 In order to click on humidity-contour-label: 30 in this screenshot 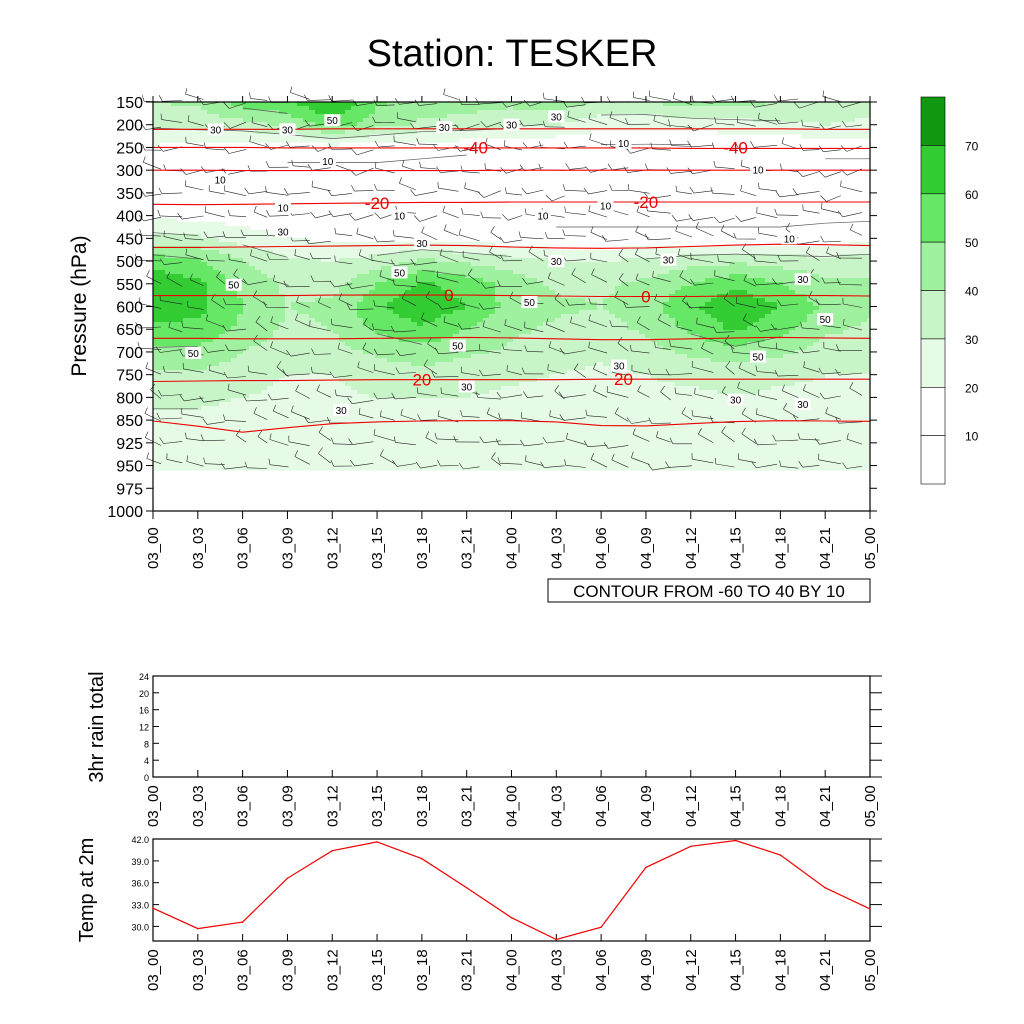, I will do `click(803, 405)`.